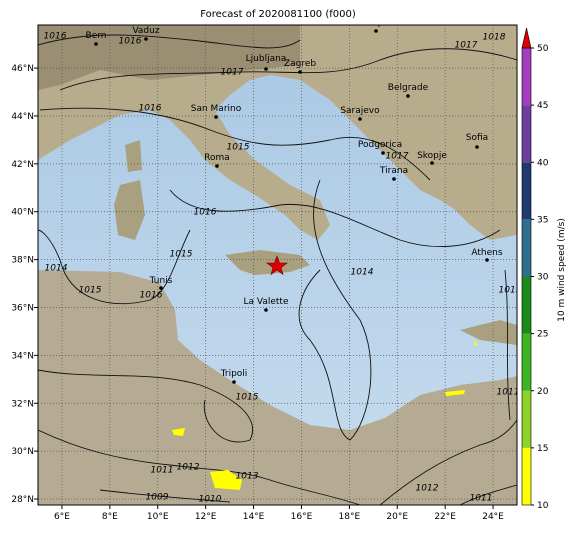 This screenshot has height=533, width=576. Describe the element at coordinates (22, 261) in the screenshot. I see `y-tick-label: 38°N` at that location.